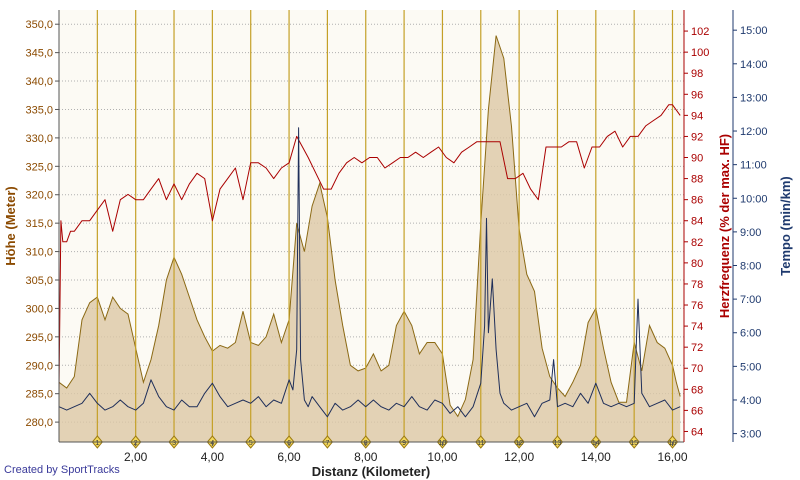 This screenshot has height=480, width=800. What do you see at coordinates (697, 180) in the screenshot?
I see `heartrate-tick-label: 88` at bounding box center [697, 180].